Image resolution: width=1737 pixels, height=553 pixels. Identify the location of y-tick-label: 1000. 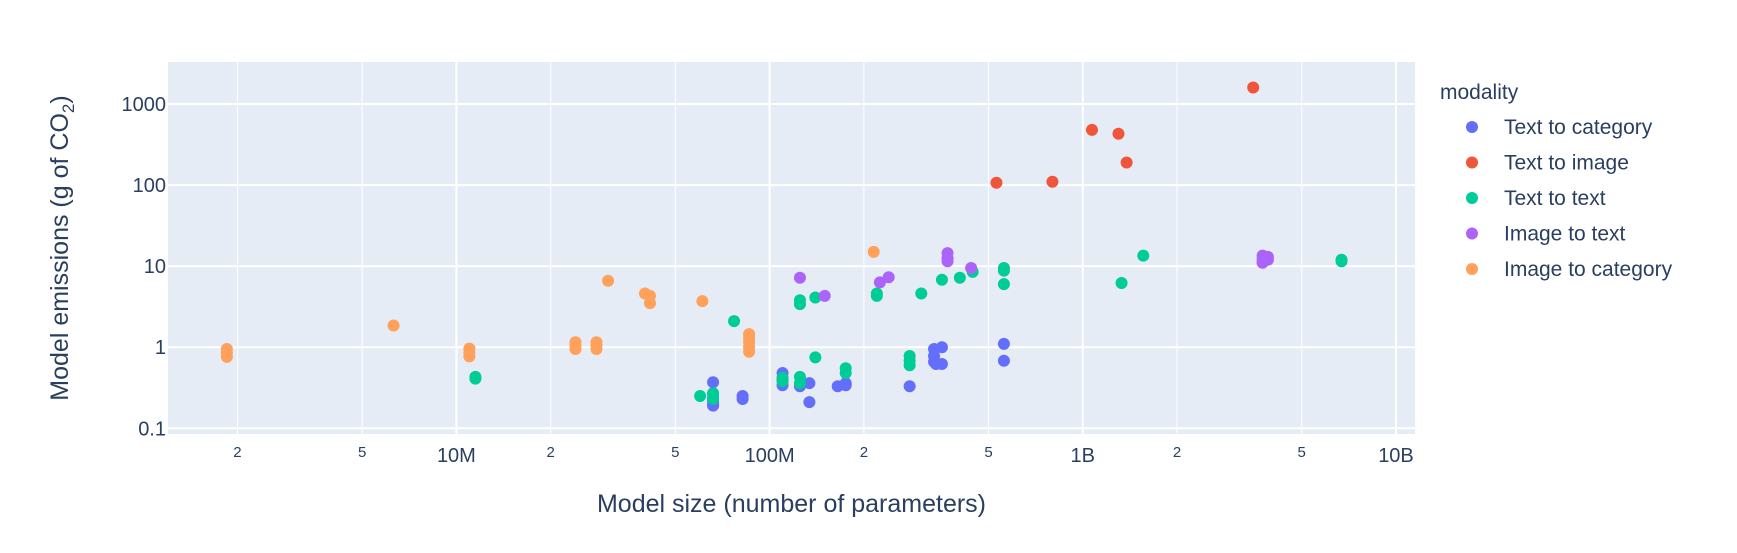
(144, 105).